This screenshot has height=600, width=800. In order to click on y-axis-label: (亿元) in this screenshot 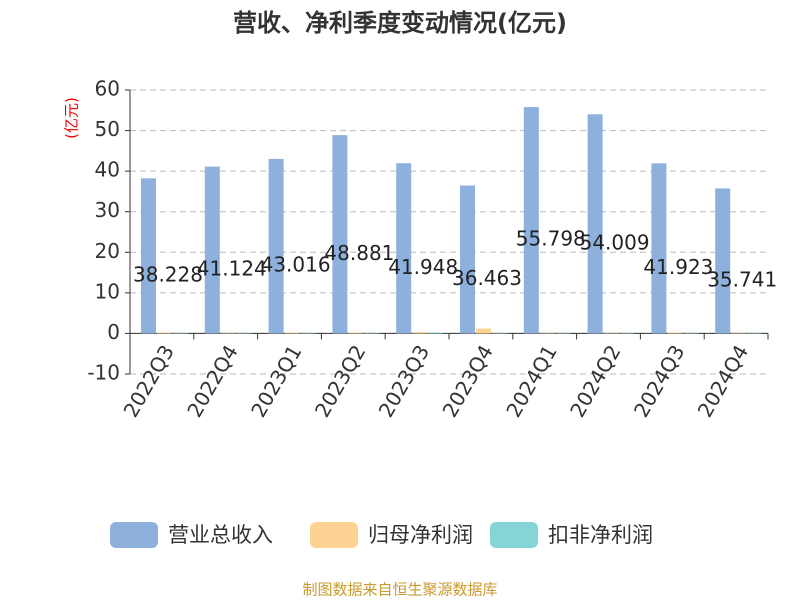, I will do `click(72, 118)`.